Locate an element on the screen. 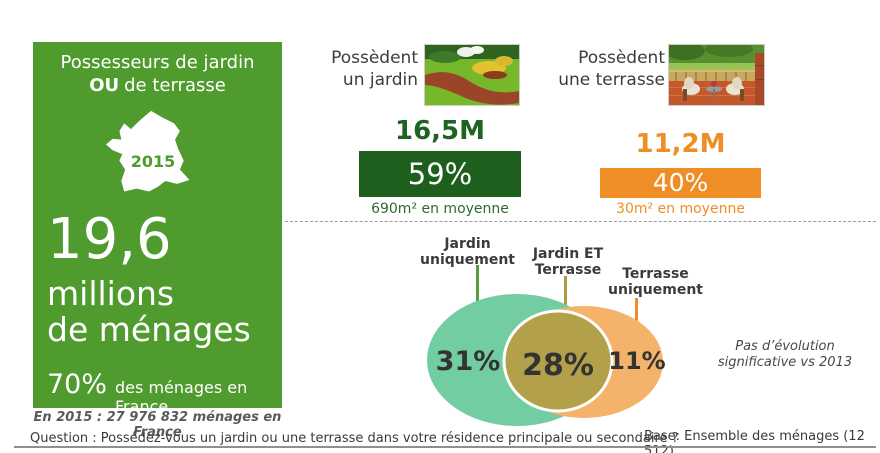  terrace-photo is located at coordinates (715, 73).